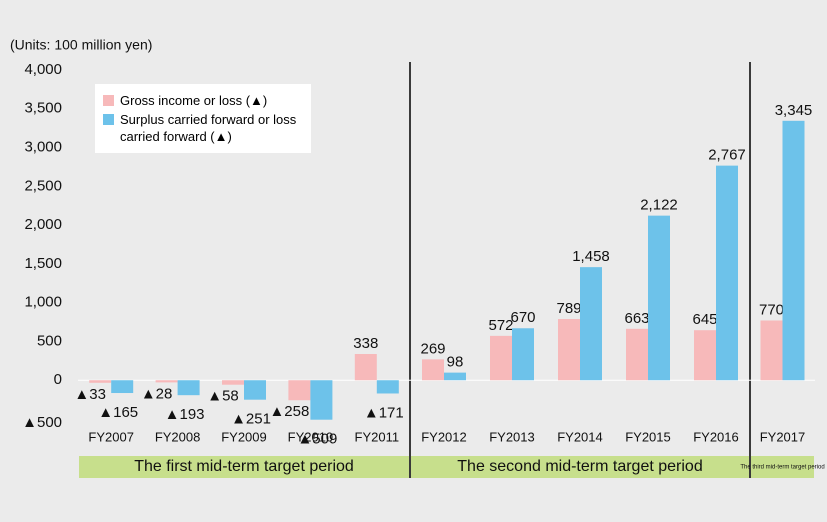 Image resolution: width=827 pixels, height=522 pixels. Describe the element at coordinates (244, 436) in the screenshot. I see `x-tick-label: FY2009` at that location.